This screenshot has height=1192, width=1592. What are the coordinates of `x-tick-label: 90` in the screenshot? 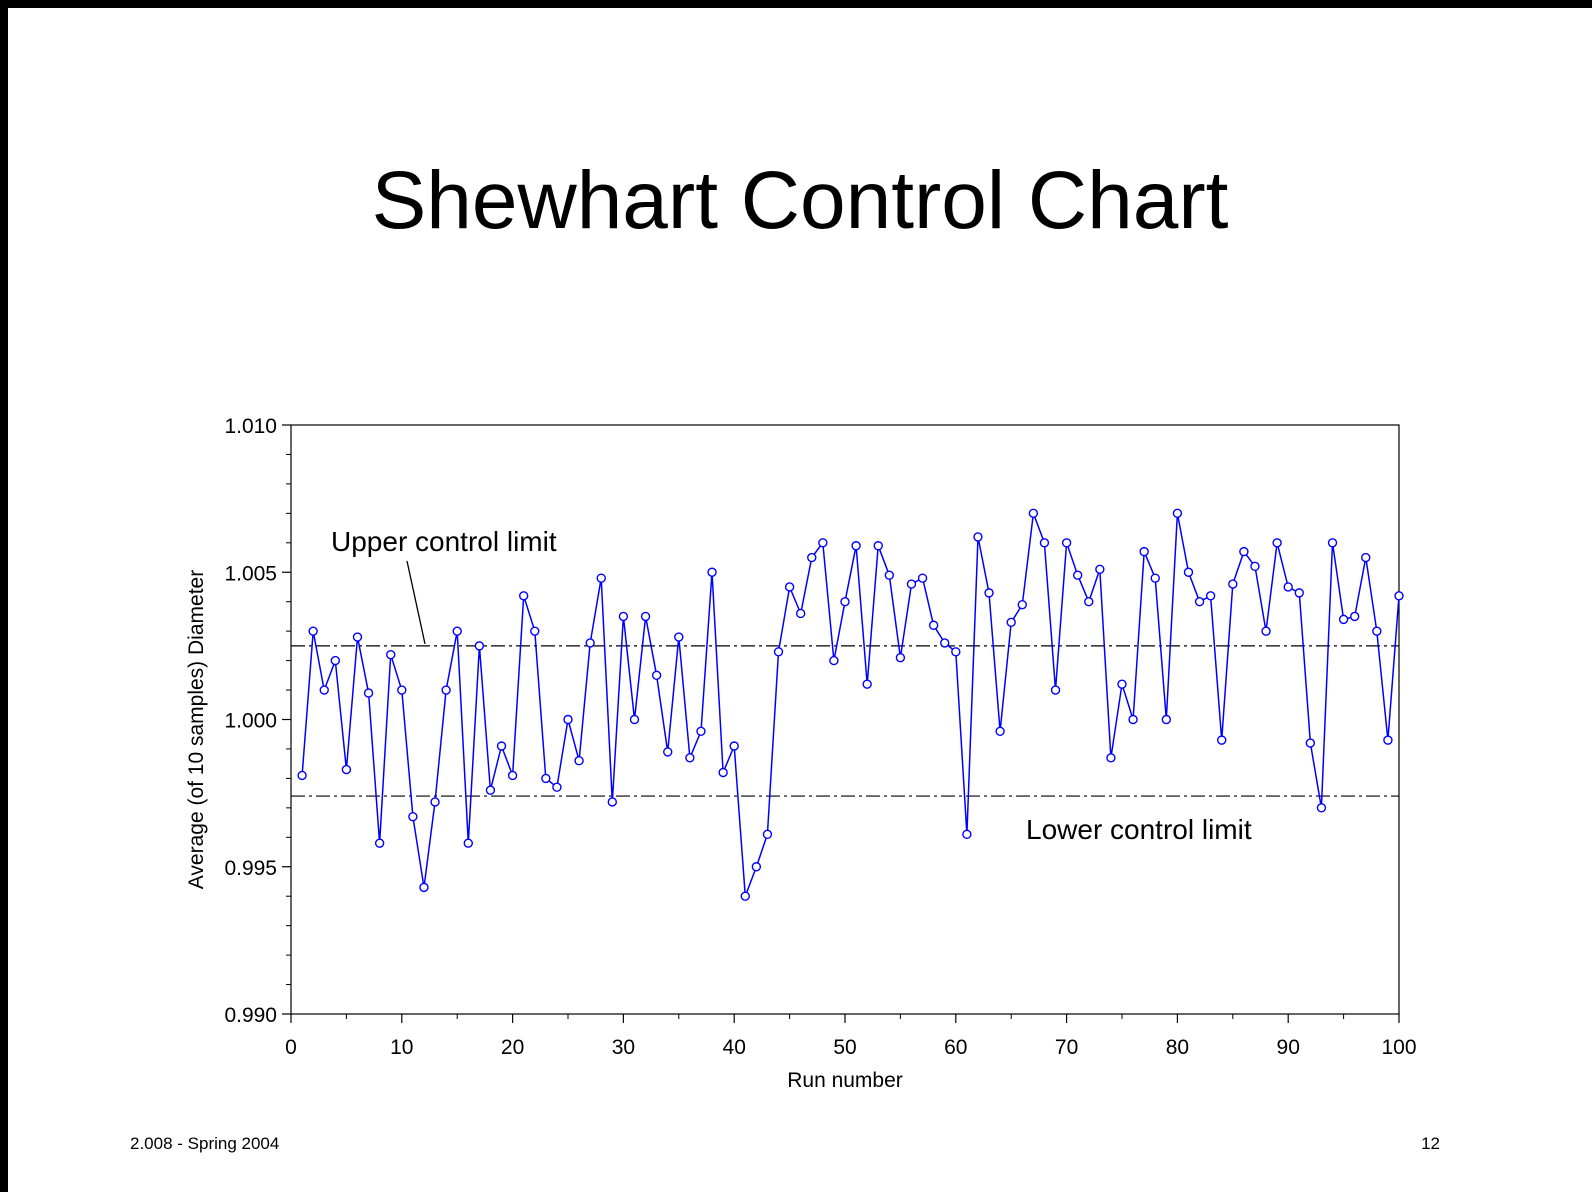 It's located at (1288, 1047).